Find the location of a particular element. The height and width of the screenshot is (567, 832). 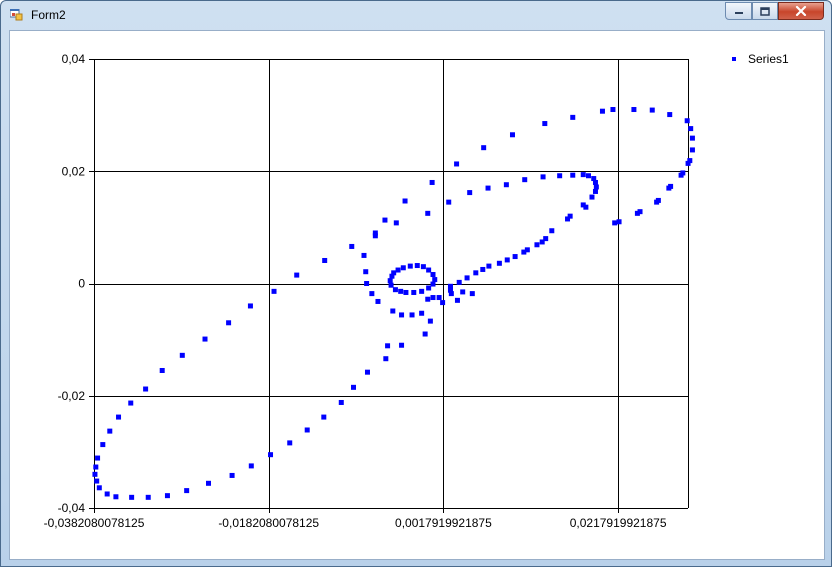

maximize-button is located at coordinates (765, 11).